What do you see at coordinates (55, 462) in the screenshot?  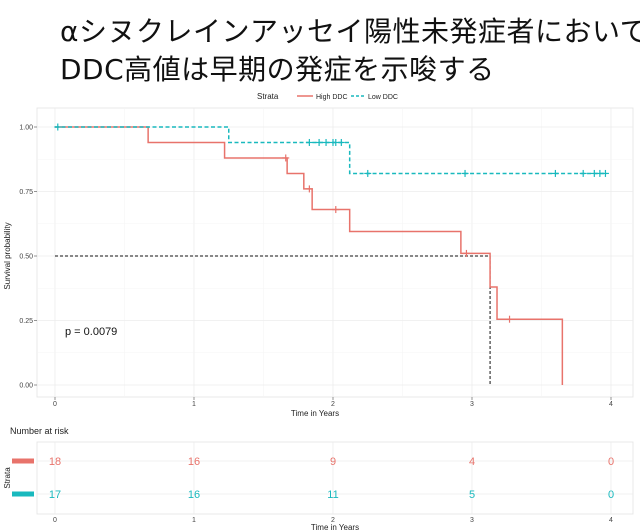 I see `risk-count: 18` at bounding box center [55, 462].